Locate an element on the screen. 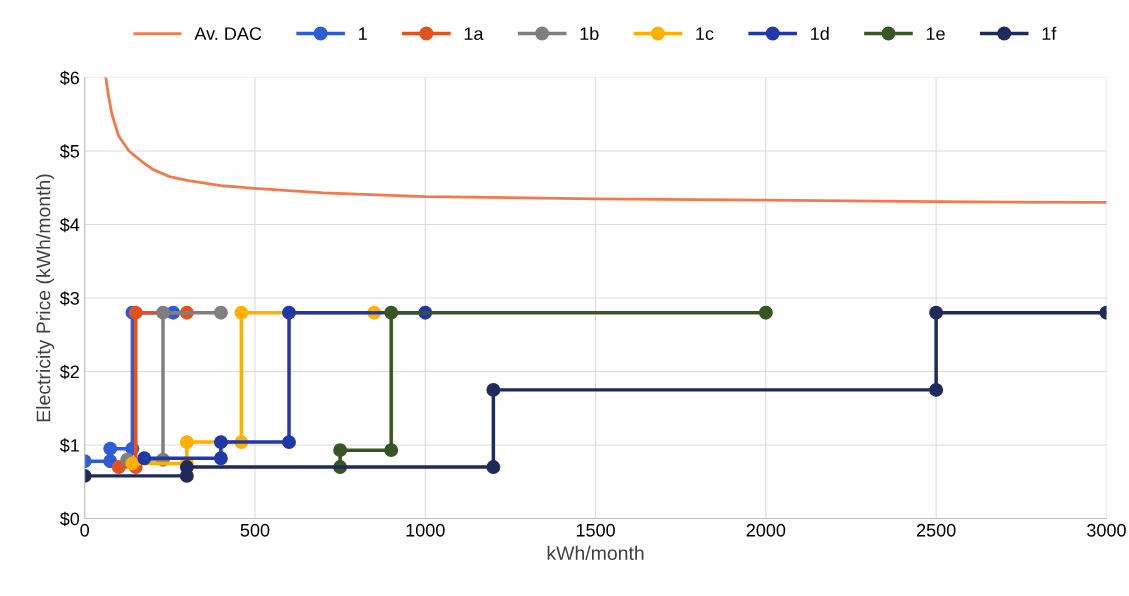  x-tick-label: 1500 is located at coordinates (595, 530).